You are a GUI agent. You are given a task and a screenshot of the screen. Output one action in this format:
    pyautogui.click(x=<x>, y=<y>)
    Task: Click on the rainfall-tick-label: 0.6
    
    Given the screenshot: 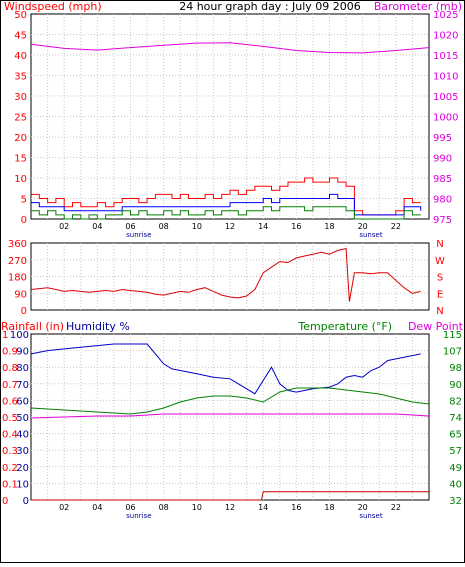 What is the action you would take?
    pyautogui.click(x=10, y=401)
    